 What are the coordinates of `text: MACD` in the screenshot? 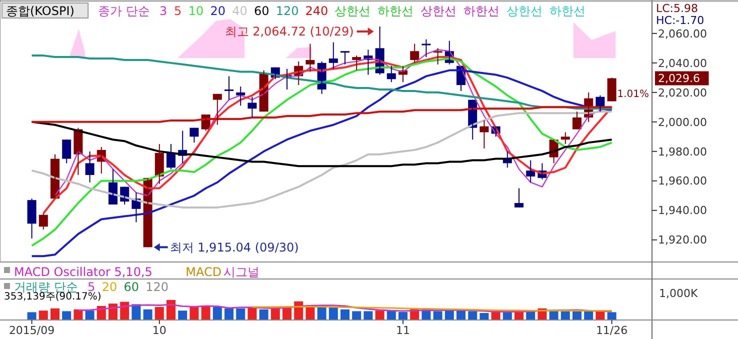 It's located at (204, 272).